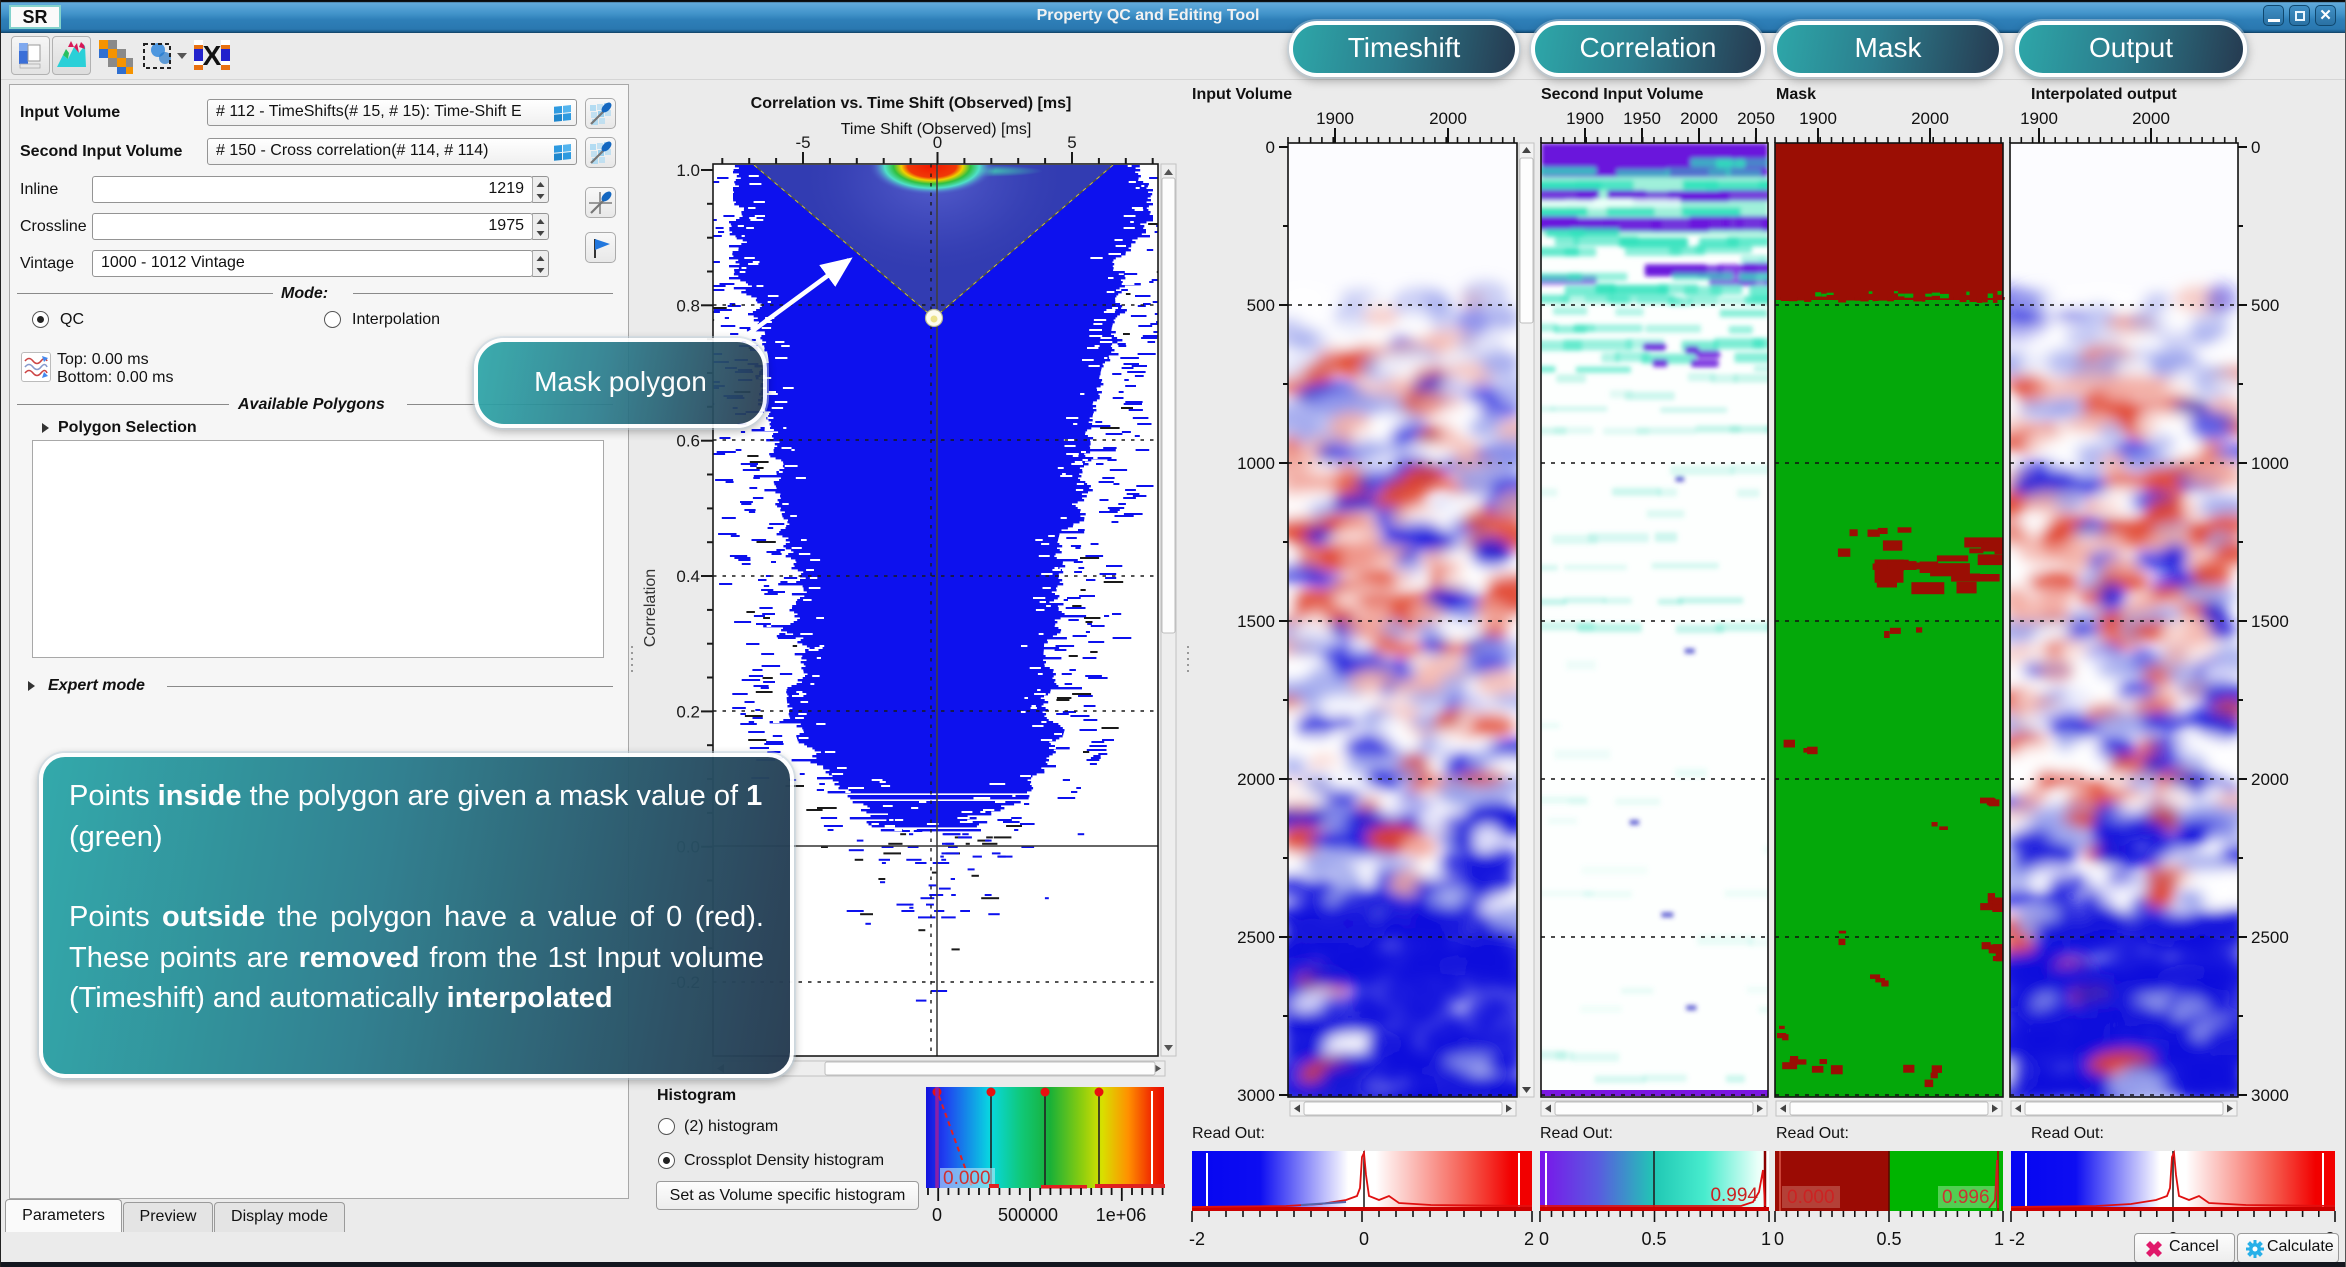  Describe the element at coordinates (1642, 118) in the screenshot. I see `svg-text: 1950` at that location.